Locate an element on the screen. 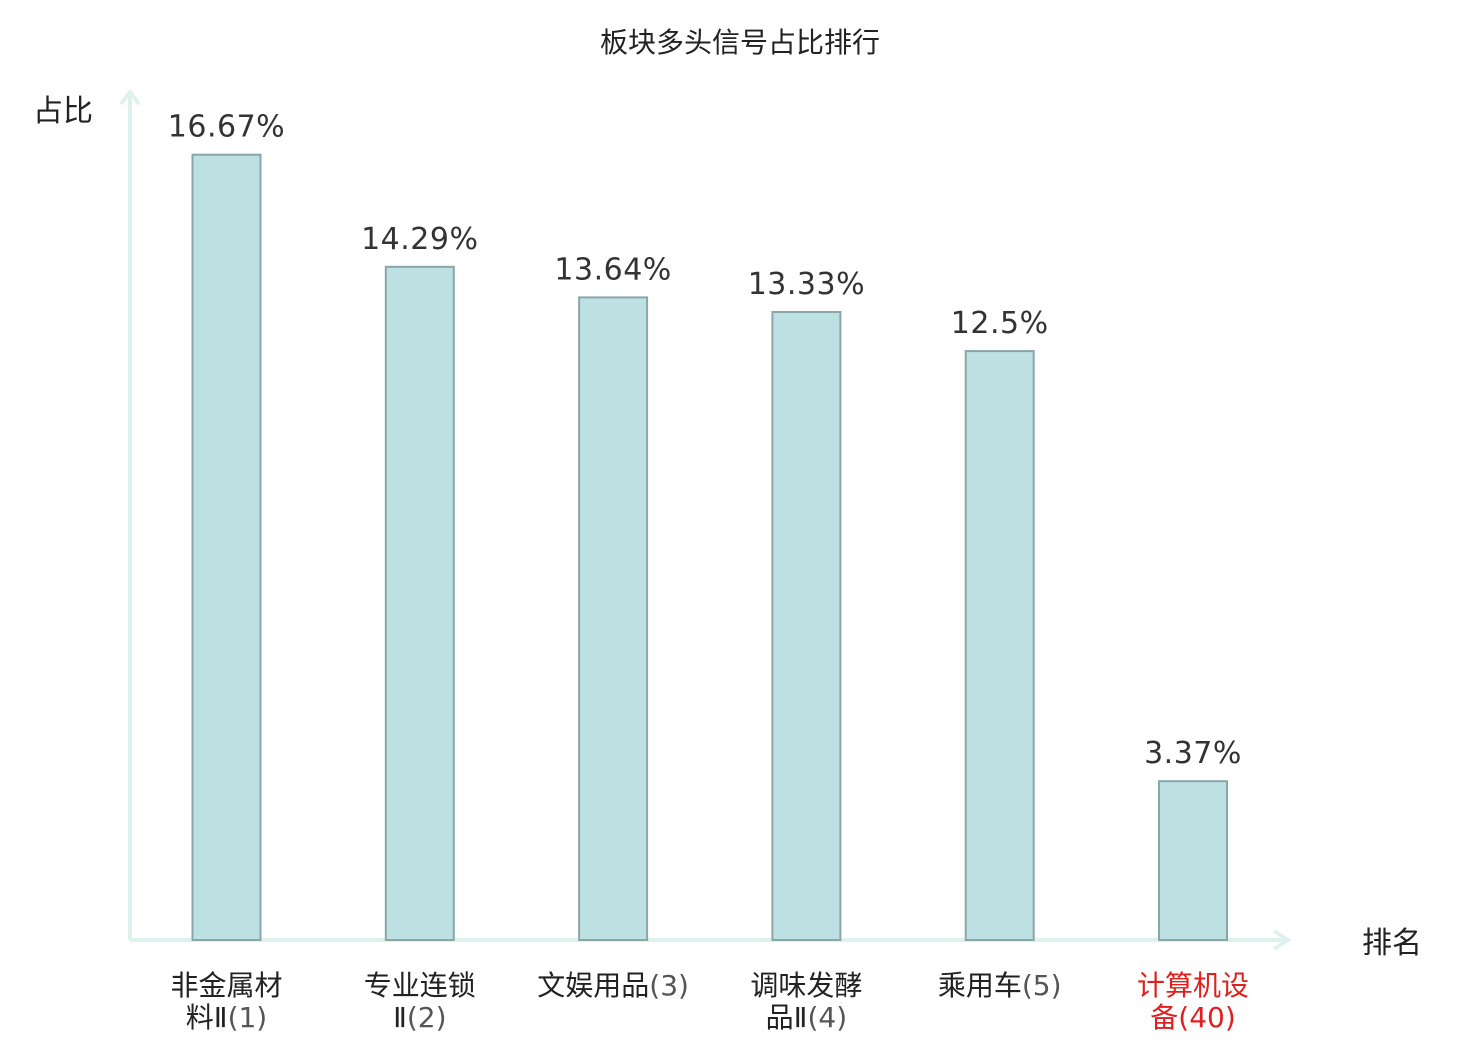 This screenshot has height=1040, width=1480. category-label: 计算机设 is located at coordinates (1193, 985).